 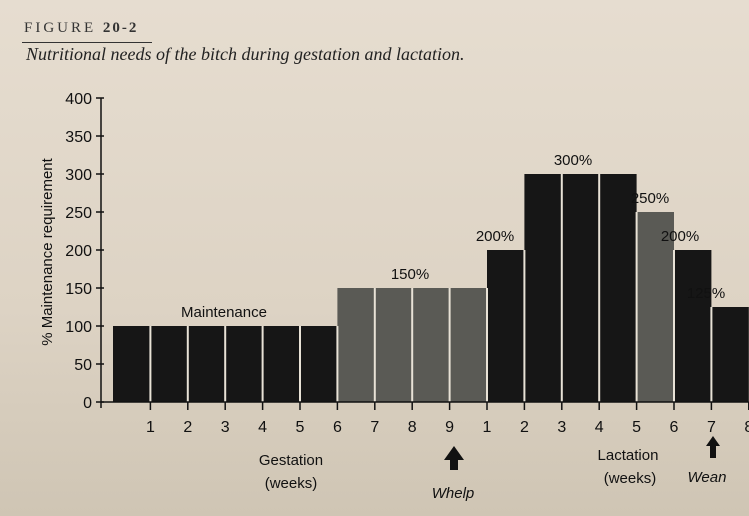 I want to click on whelp-label: Whelp, so click(x=453, y=493).